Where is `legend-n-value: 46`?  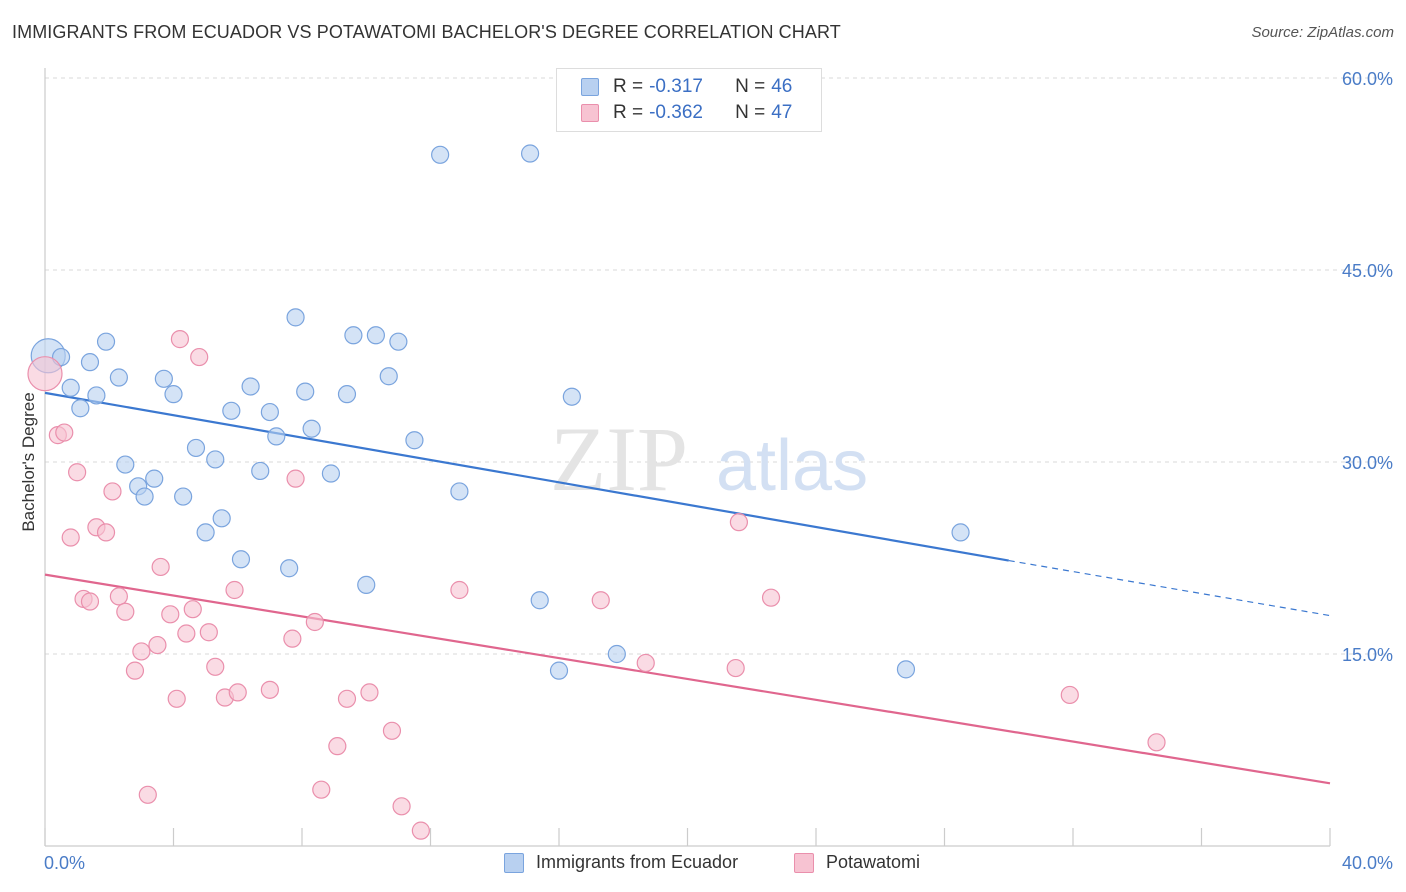 legend-n-value: 46 is located at coordinates (782, 86).